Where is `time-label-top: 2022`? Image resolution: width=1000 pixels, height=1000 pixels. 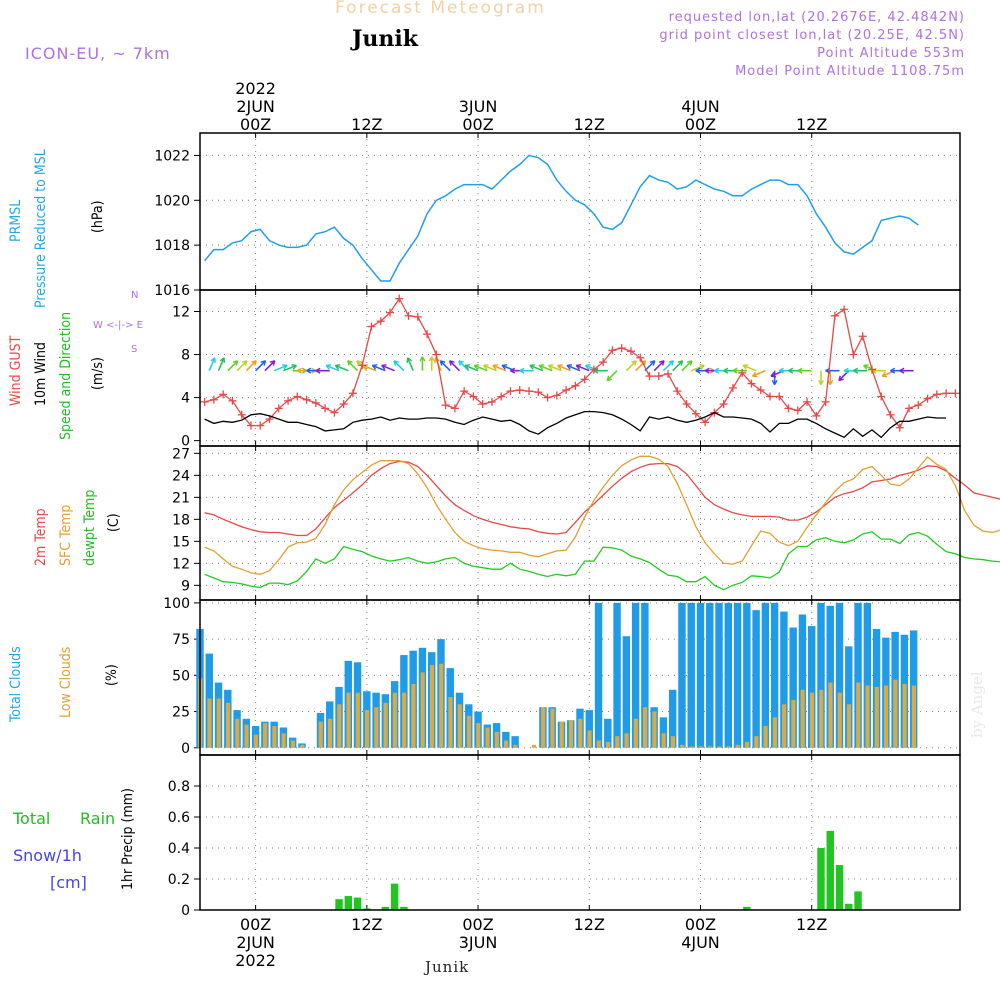
time-label-top: 2022 is located at coordinates (255, 88).